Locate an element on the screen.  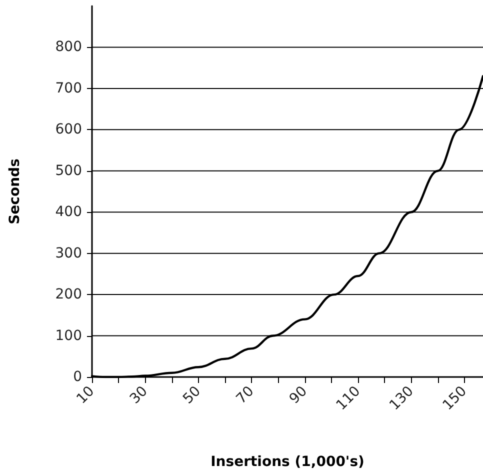
y-tick-label: 200 is located at coordinates (68, 294).